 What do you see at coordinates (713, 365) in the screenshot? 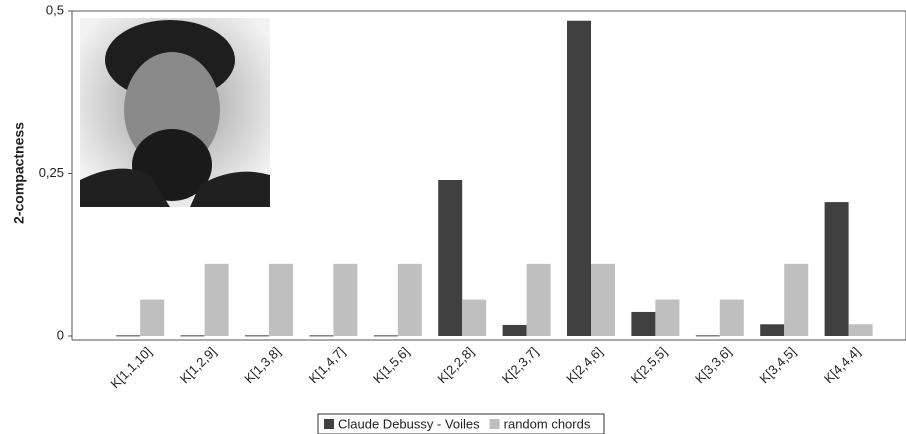
I see `x-tick-label: K[3,3,6]` at bounding box center [713, 365].